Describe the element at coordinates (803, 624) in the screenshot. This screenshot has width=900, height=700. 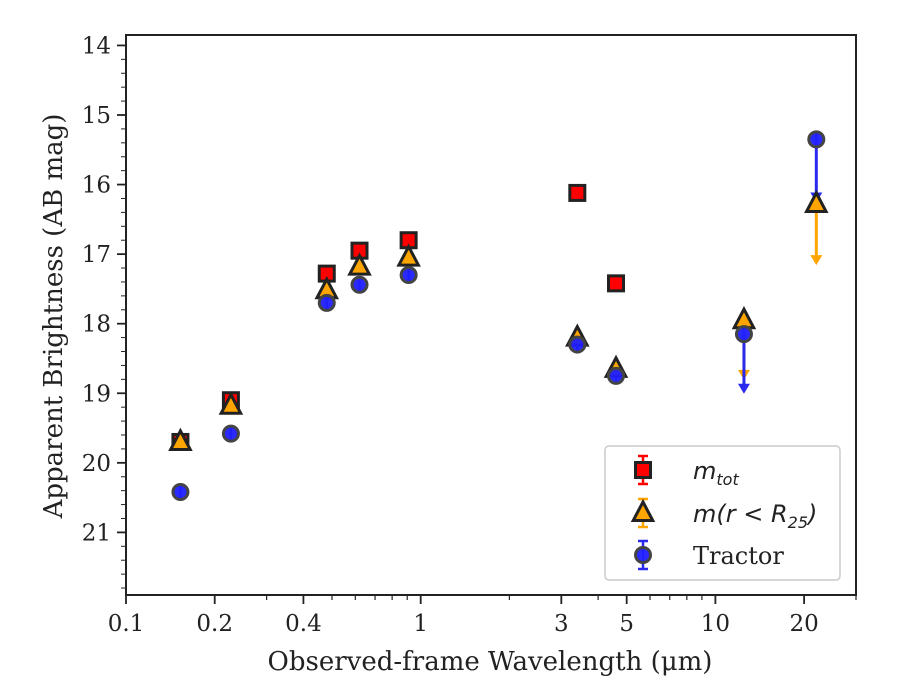
I see `x-tick-label: 20` at that location.